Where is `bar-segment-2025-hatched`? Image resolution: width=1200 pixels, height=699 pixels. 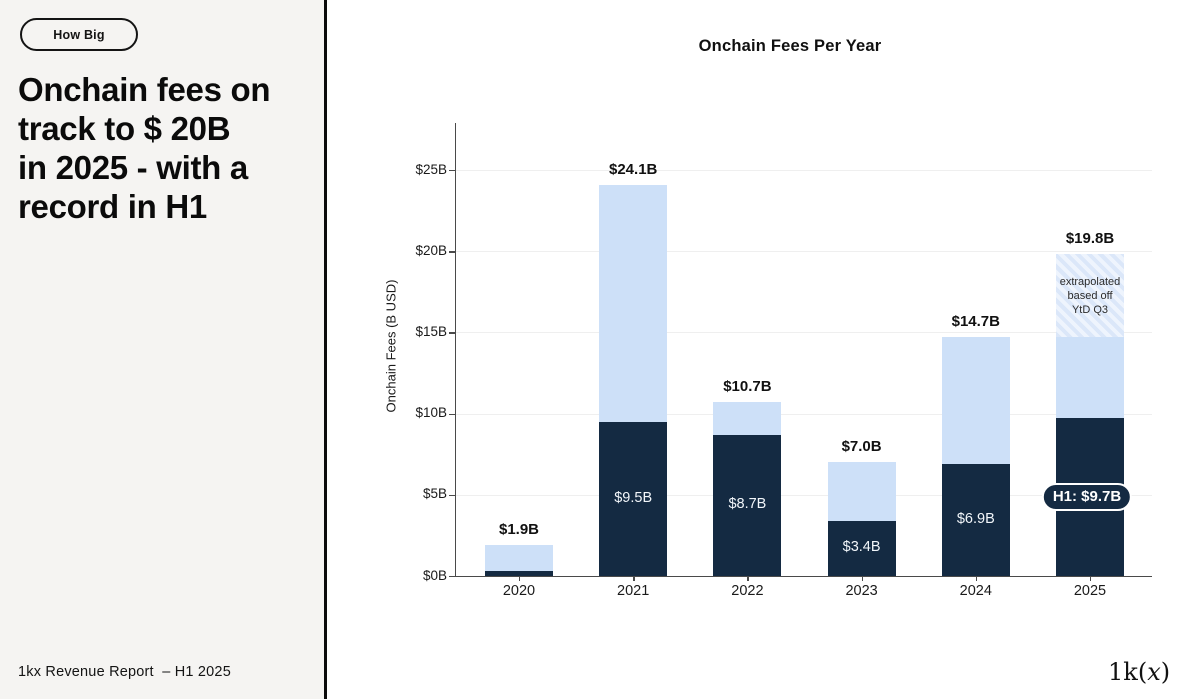
bar-segment-2025-hatched is located at coordinates (1090, 296).